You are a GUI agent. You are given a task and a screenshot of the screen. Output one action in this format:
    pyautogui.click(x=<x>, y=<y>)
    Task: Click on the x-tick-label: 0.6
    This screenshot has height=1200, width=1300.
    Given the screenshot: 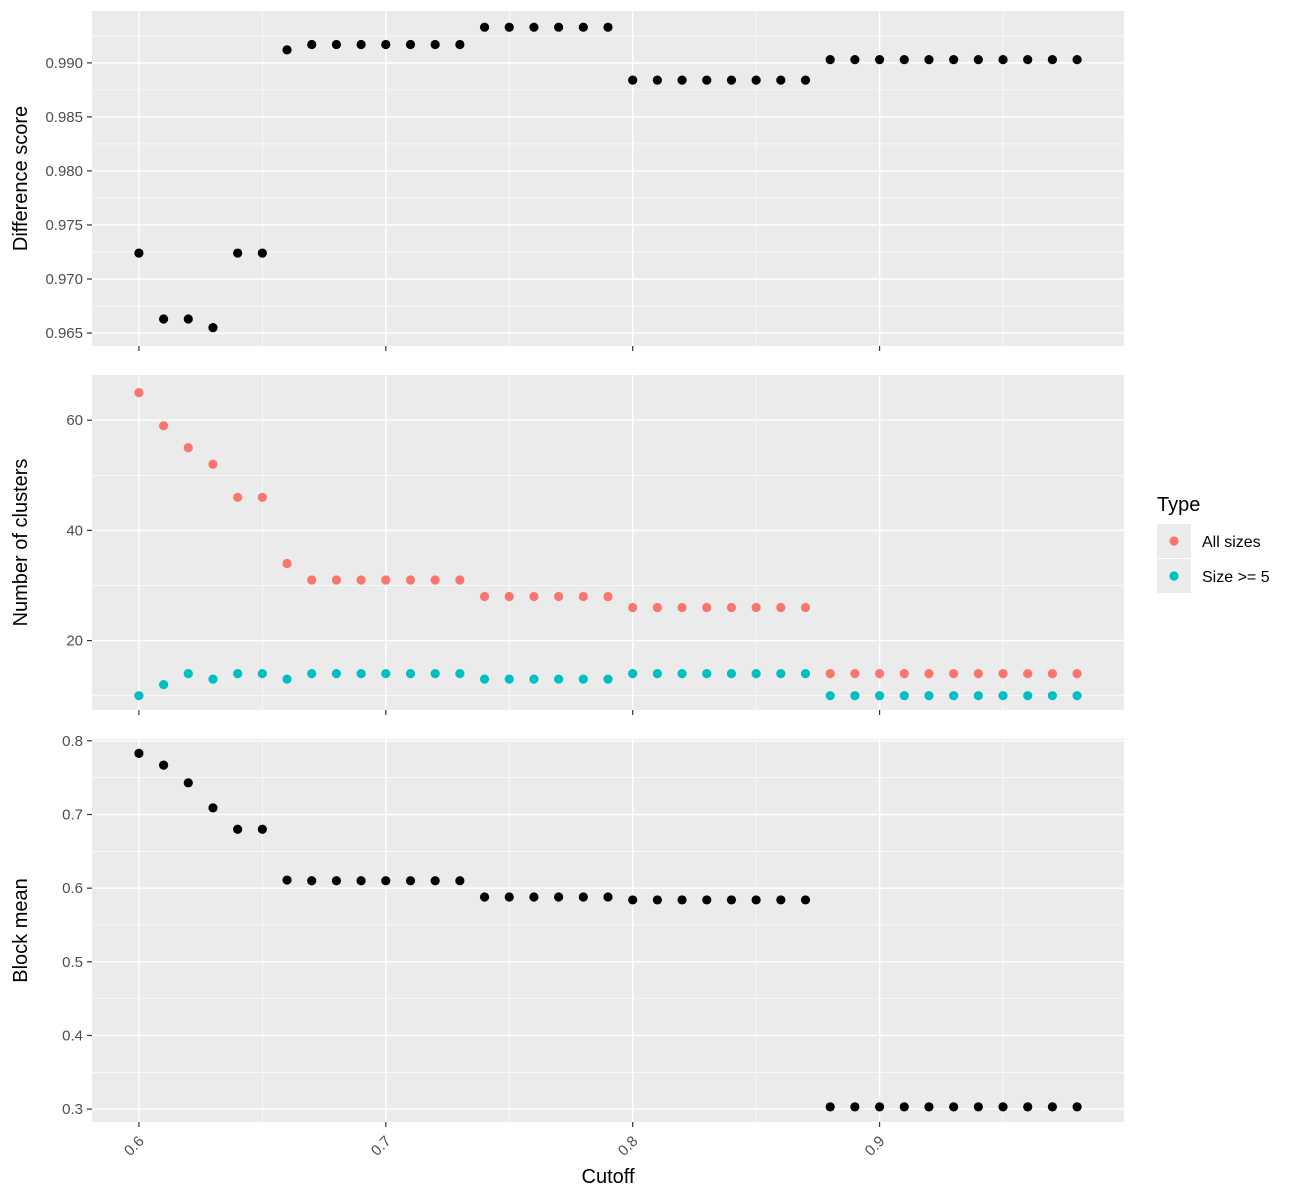 What is the action you would take?
    pyautogui.click(x=134, y=1146)
    